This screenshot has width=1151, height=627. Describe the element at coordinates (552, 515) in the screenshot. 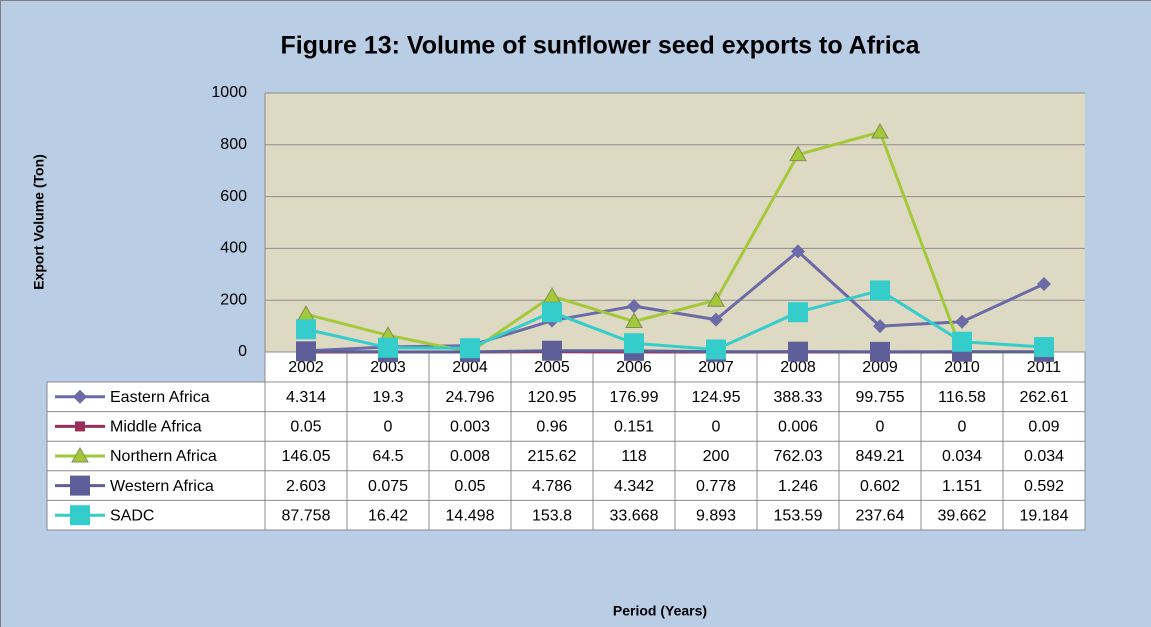

I see `table-value: 153.8` at that location.